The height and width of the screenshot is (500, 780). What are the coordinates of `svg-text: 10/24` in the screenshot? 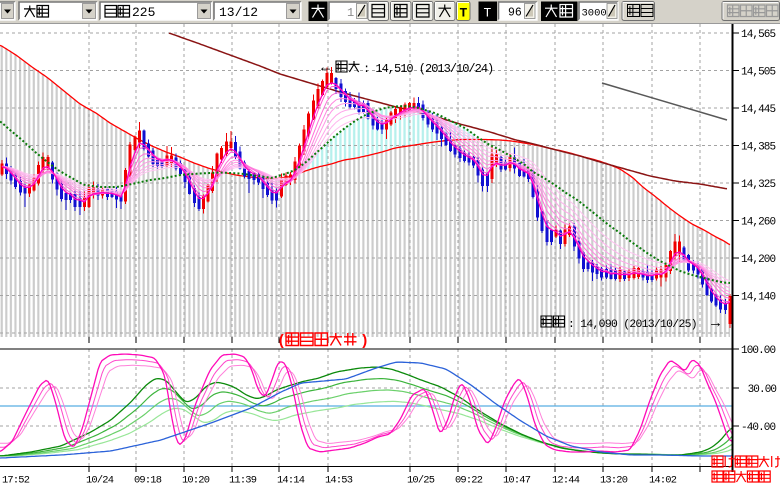 It's located at (100, 481).